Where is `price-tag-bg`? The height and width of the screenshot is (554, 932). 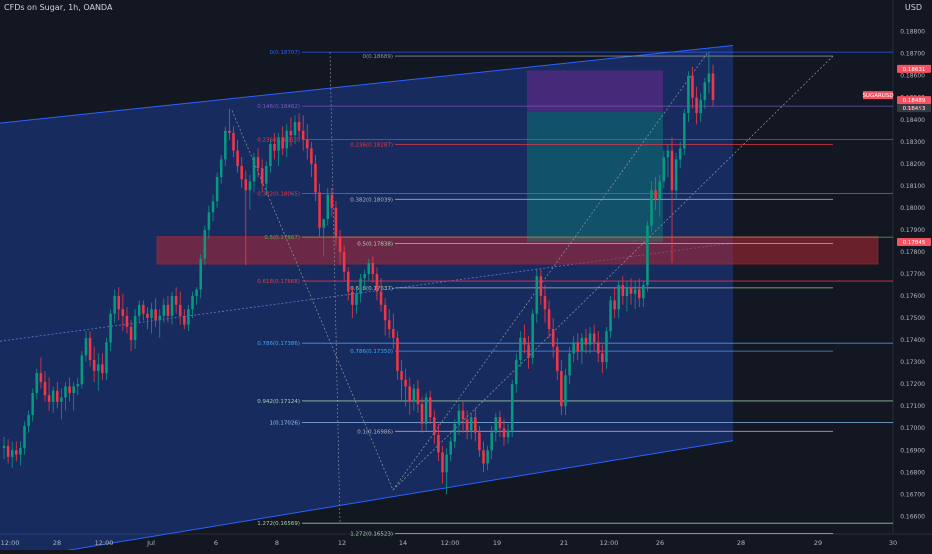
price-tag-bg is located at coordinates (914, 108).